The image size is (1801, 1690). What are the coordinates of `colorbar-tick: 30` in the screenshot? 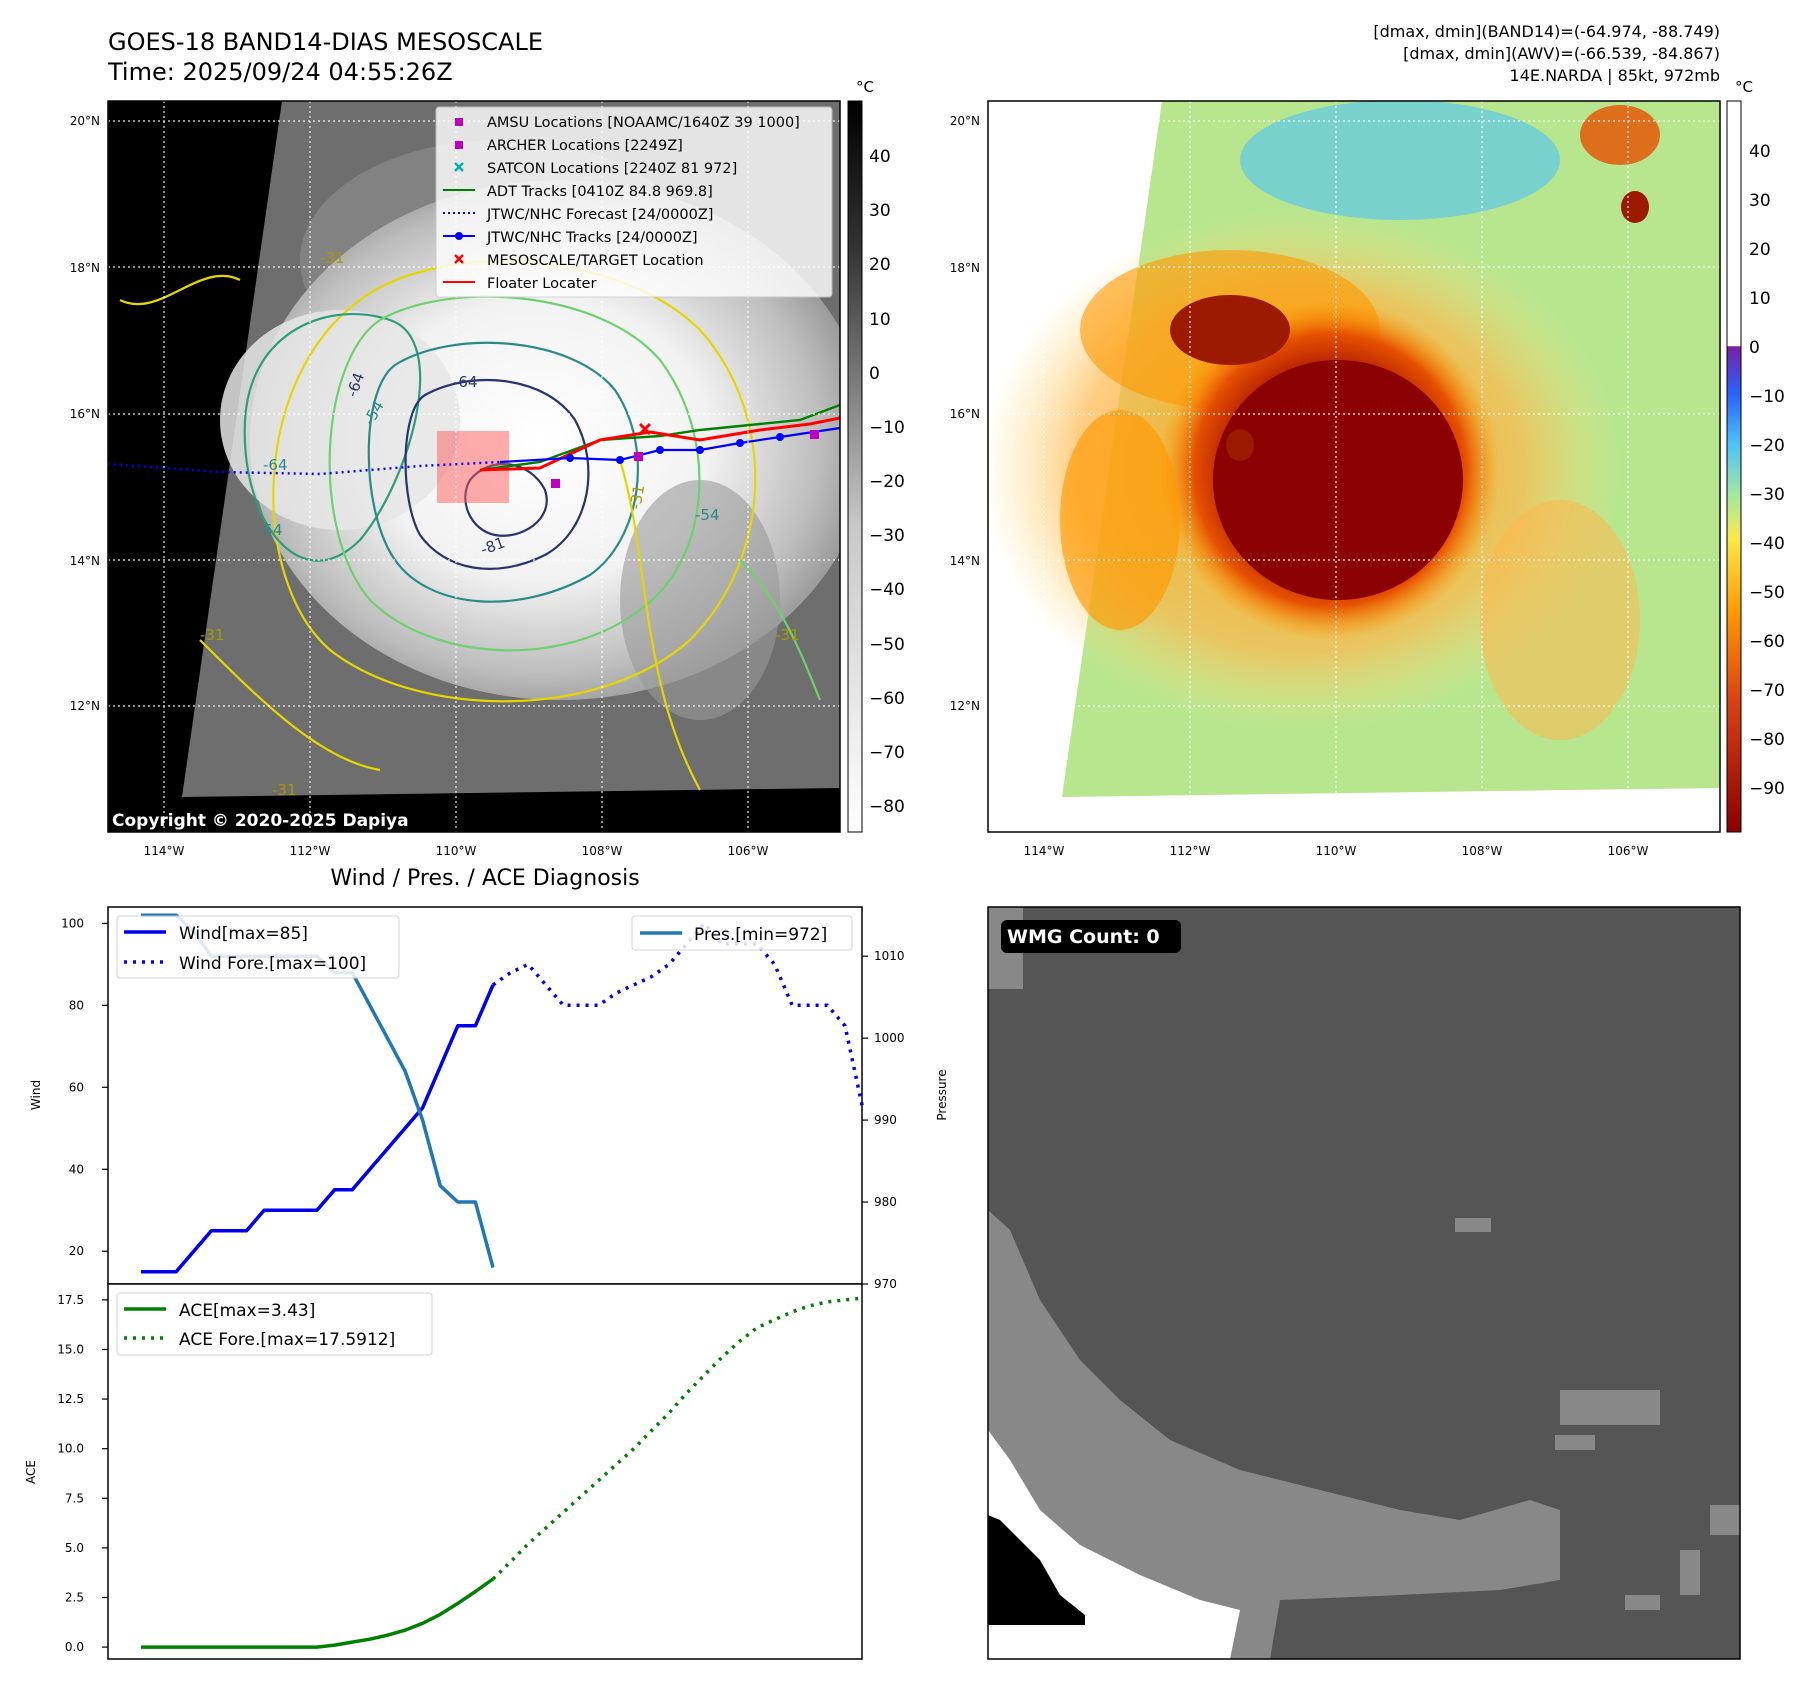 It's located at (1760, 201).